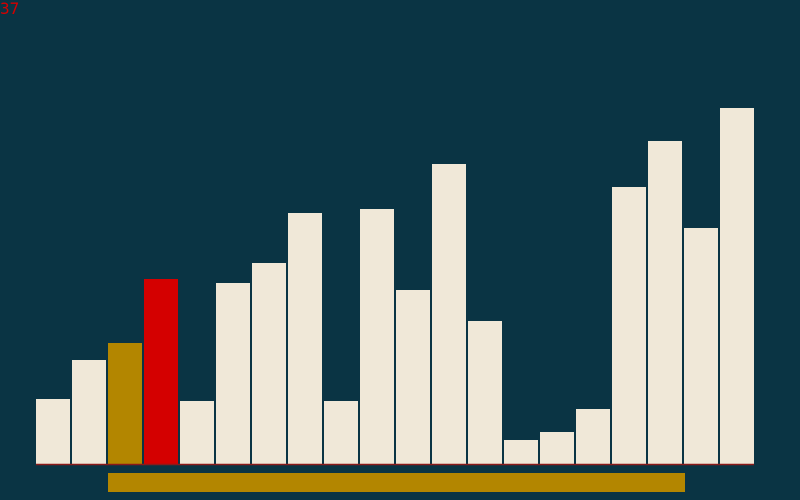  Describe the element at coordinates (10, 9) in the screenshot. I see `step-counter: 37` at that location.